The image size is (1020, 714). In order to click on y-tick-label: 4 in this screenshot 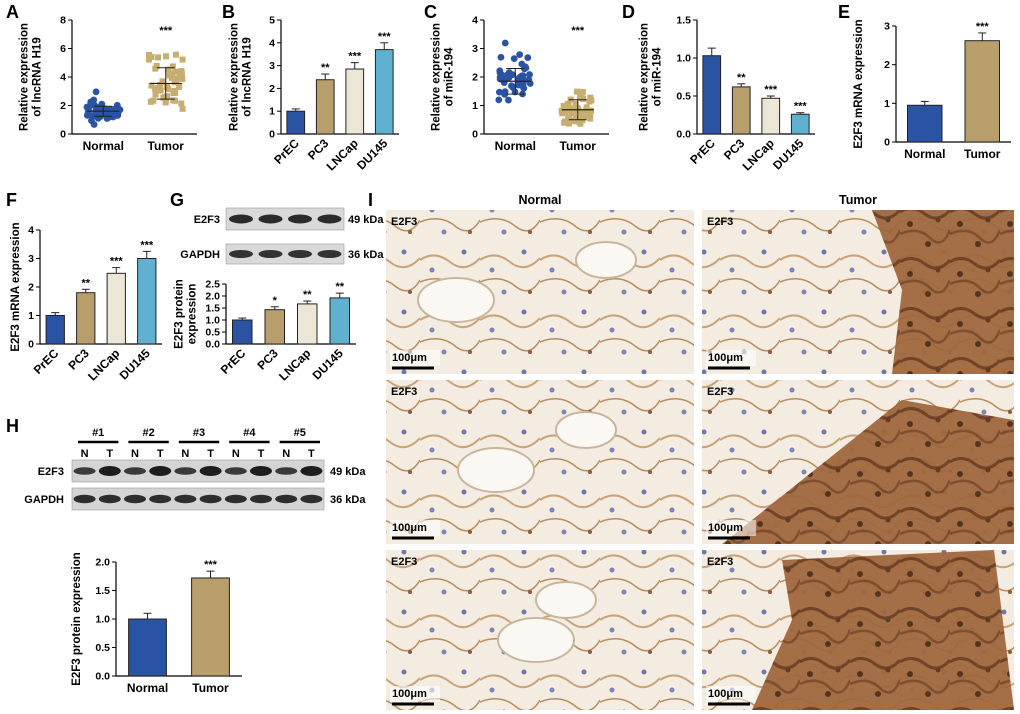, I will do `click(63, 78)`.